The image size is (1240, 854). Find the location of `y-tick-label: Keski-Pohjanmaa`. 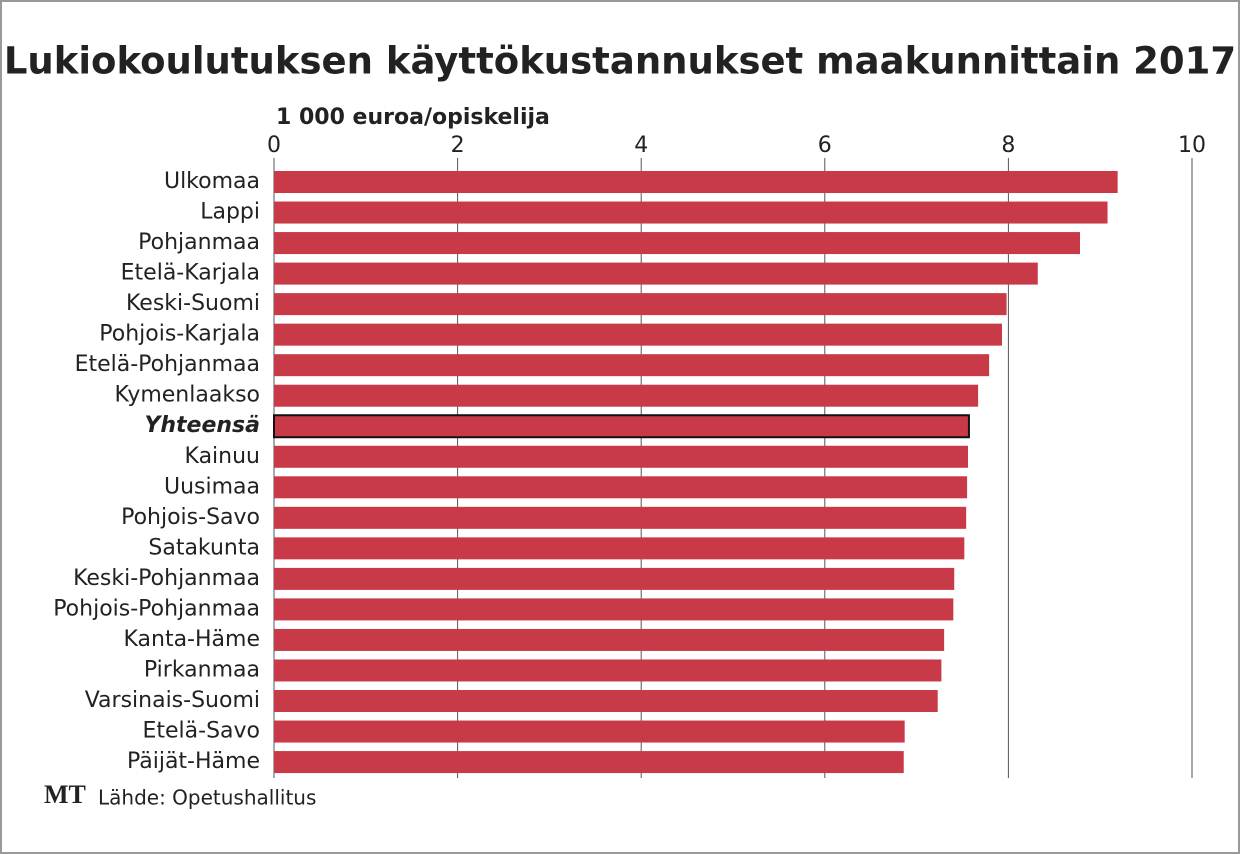

y-tick-label: Keski-Pohjanmaa is located at coordinates (166, 578).